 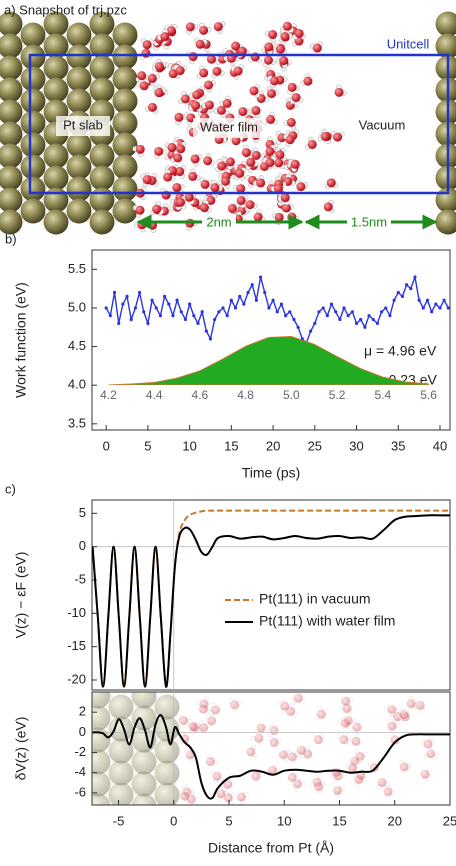 What do you see at coordinates (229, 126) in the screenshot?
I see `water-film-label: Water film` at bounding box center [229, 126].